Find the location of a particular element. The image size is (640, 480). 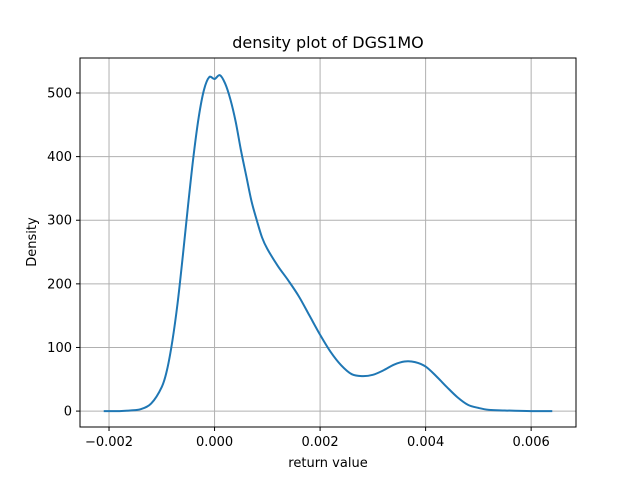

chart-title: density plot of DGS1MO is located at coordinates (327, 42).